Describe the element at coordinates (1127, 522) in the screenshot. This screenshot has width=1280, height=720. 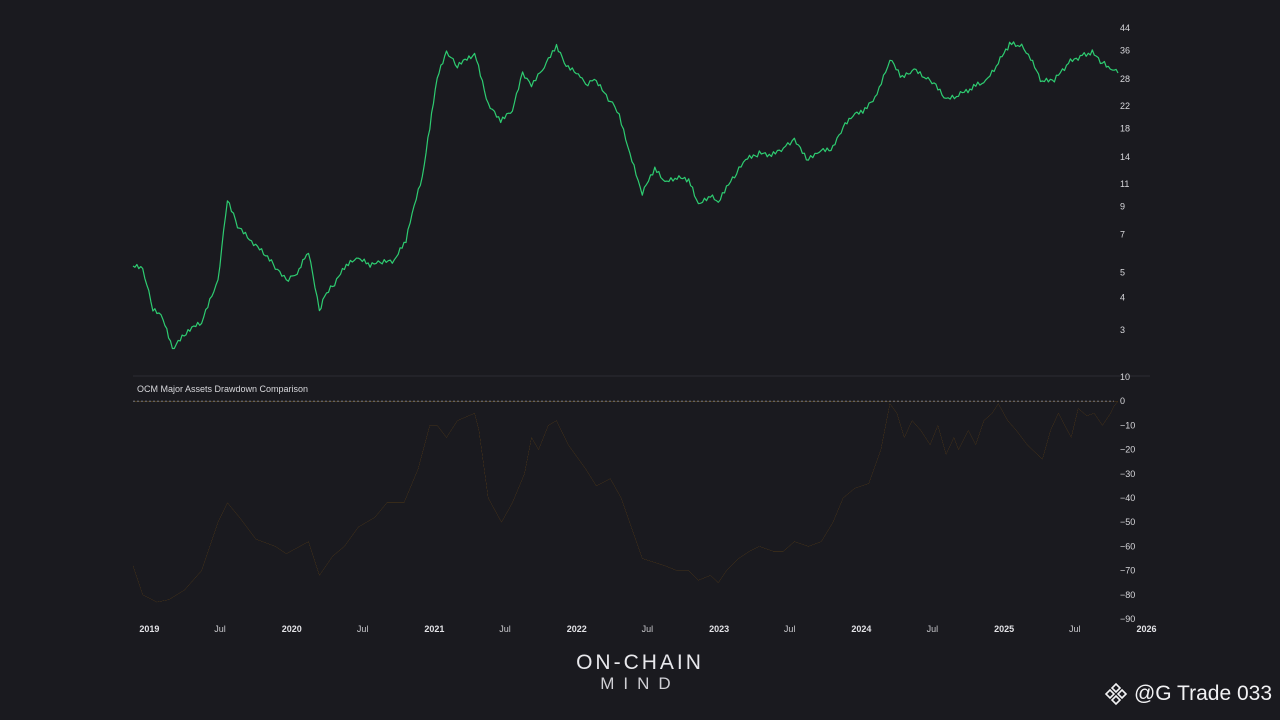
I see `drawdown-tick-label: −50` at that location.